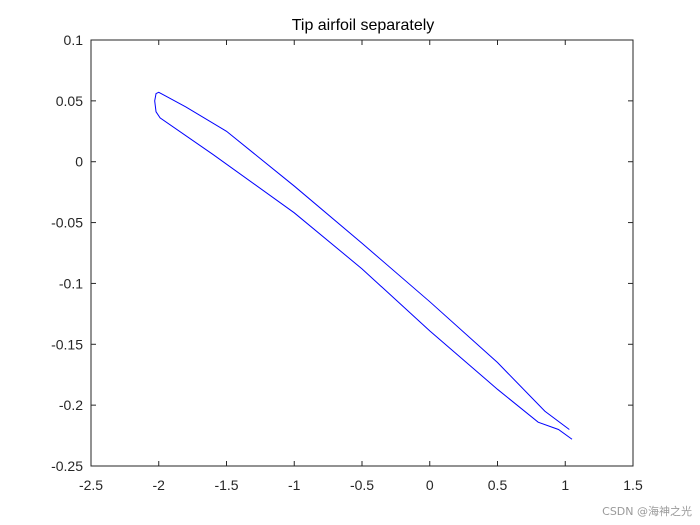 This screenshot has width=700, height=525. I want to click on x-tick-label: 0.5, so click(498, 485).